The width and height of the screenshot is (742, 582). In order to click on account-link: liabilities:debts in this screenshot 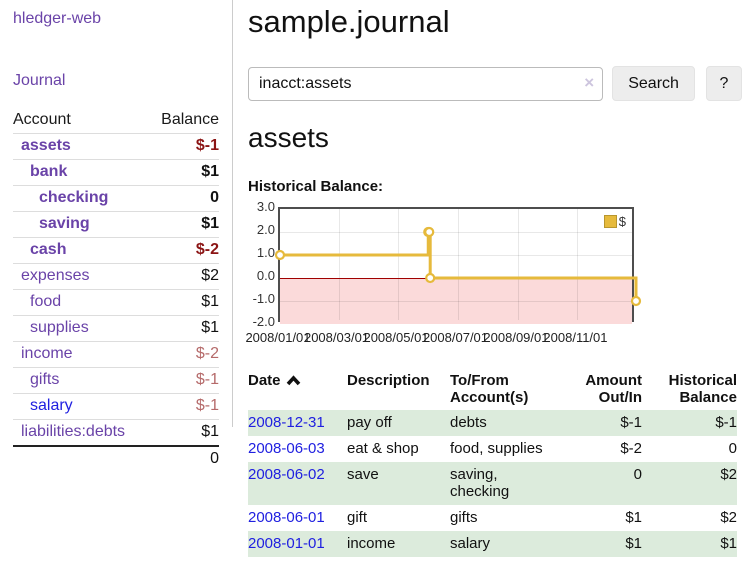, I will do `click(73, 431)`.